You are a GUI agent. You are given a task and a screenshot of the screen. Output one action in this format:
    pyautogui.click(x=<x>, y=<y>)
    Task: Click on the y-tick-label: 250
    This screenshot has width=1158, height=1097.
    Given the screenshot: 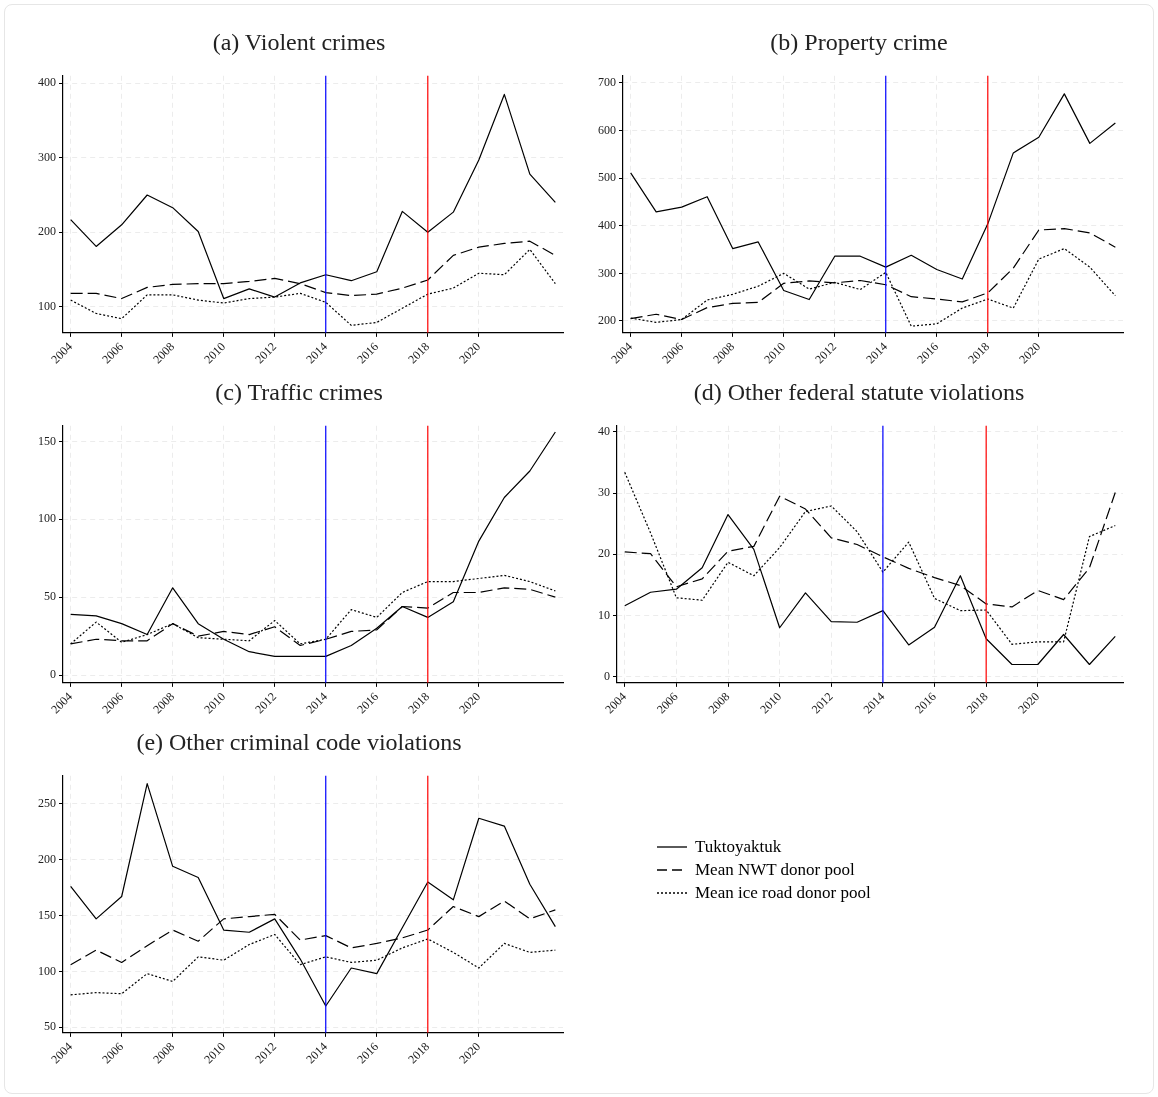 What is the action you would take?
    pyautogui.click(x=47, y=802)
    